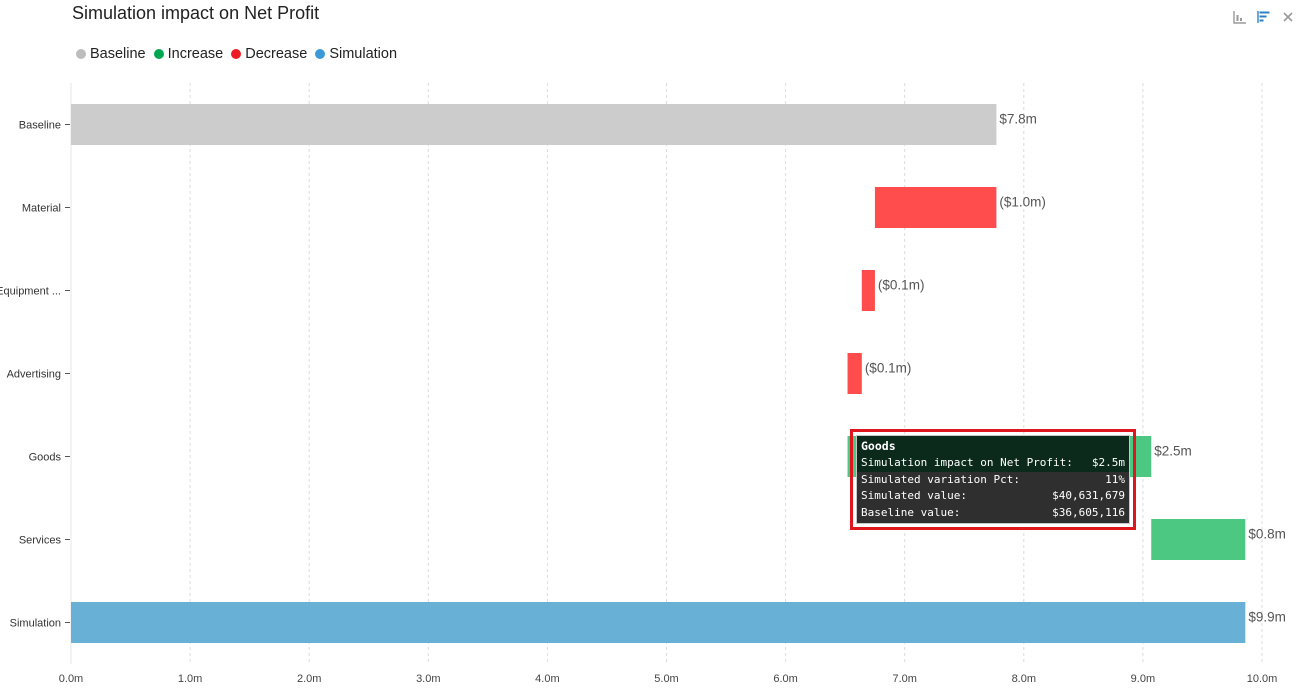 This screenshot has height=689, width=1307. I want to click on tooltip-row-label: Simulation impact on Net Profit:, so click(967, 462).